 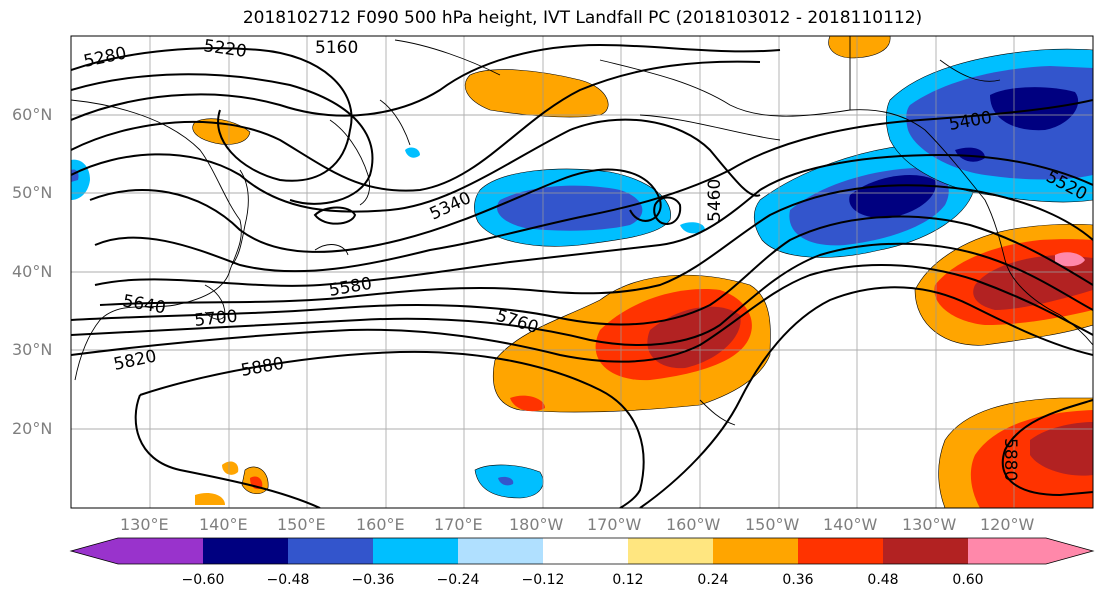 What do you see at coordinates (883, 580) in the screenshot?
I see `colorbar-tick-label: 0.48` at bounding box center [883, 580].